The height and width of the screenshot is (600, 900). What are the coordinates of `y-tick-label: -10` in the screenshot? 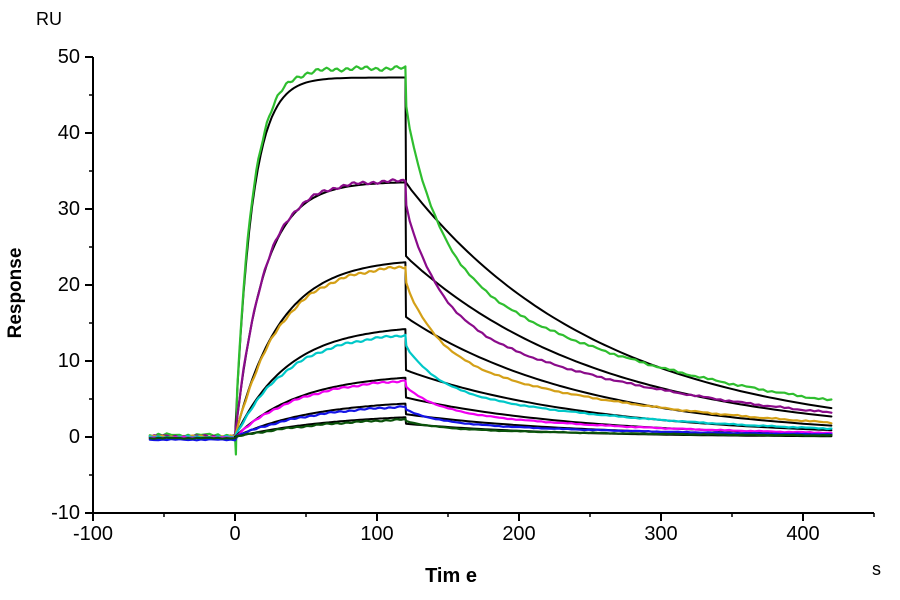 It's located at (65, 513).